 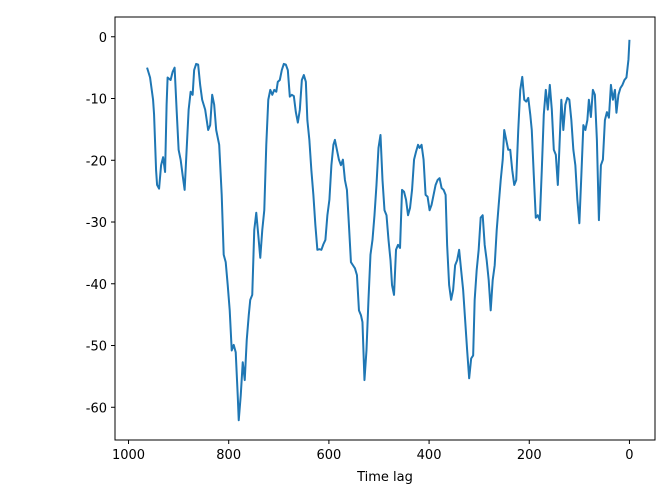 What do you see at coordinates (529, 455) in the screenshot?
I see `x-tick-label: 200` at bounding box center [529, 455].